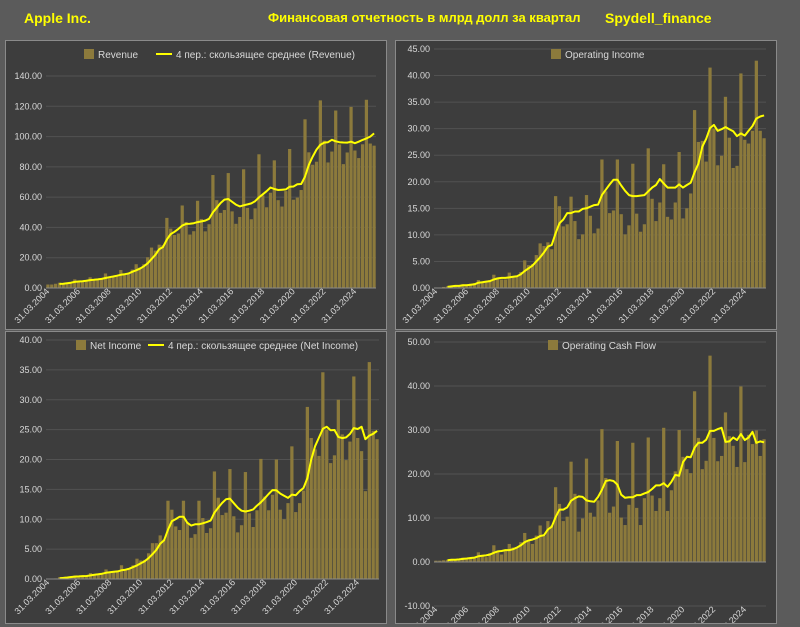 The image size is (800, 627). Describe the element at coordinates (481, 613) in the screenshot. I see `x-tick-label: 31.03.2008` at that location.